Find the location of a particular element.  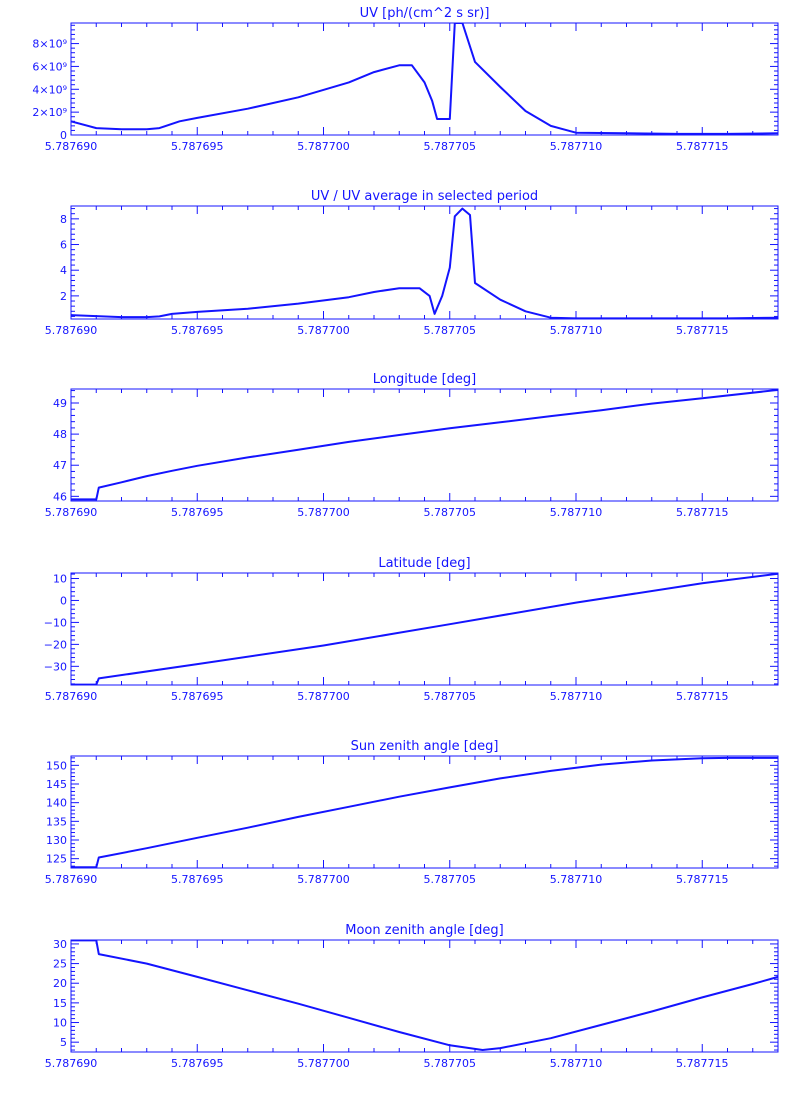

y-tick-label: −20 is located at coordinates (55, 644).